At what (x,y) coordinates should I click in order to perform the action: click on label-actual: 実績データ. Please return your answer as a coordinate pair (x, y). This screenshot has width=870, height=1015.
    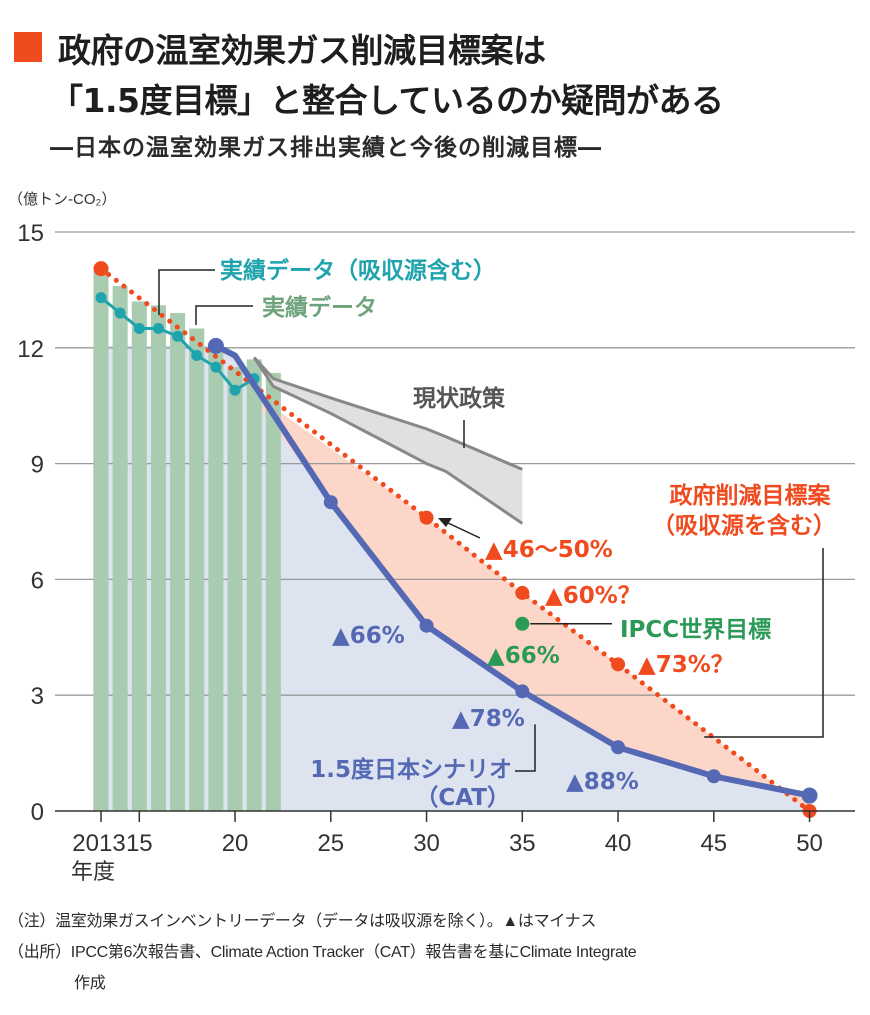
    Looking at the image, I should click on (319, 307).